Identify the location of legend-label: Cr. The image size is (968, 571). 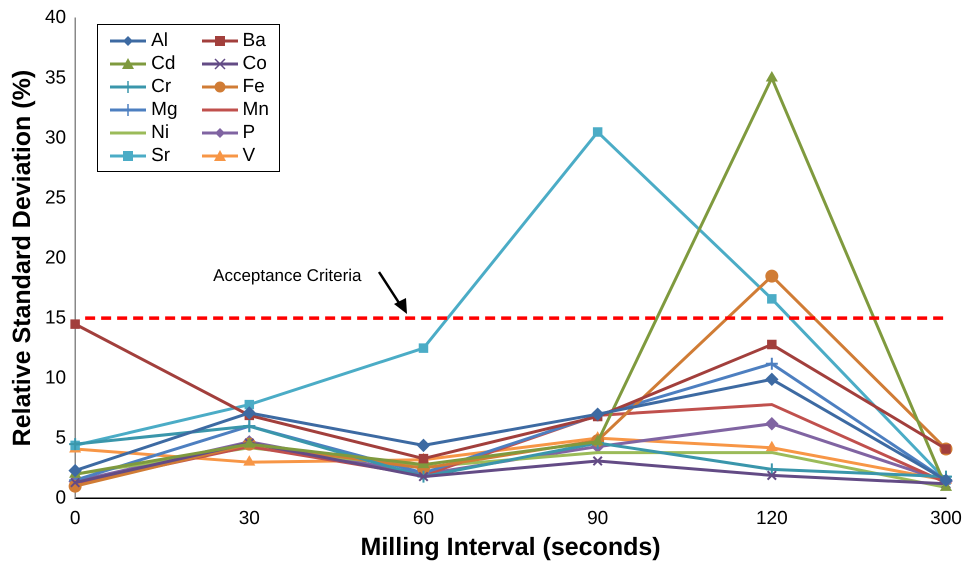
(161, 87).